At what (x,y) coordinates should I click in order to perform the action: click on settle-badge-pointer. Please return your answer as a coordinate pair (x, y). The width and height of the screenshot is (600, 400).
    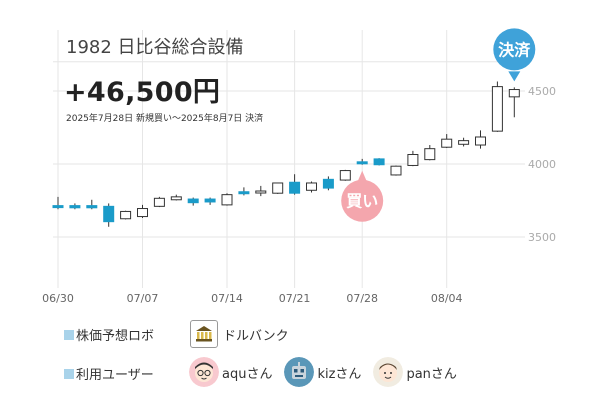
    Looking at the image, I should click on (514, 76).